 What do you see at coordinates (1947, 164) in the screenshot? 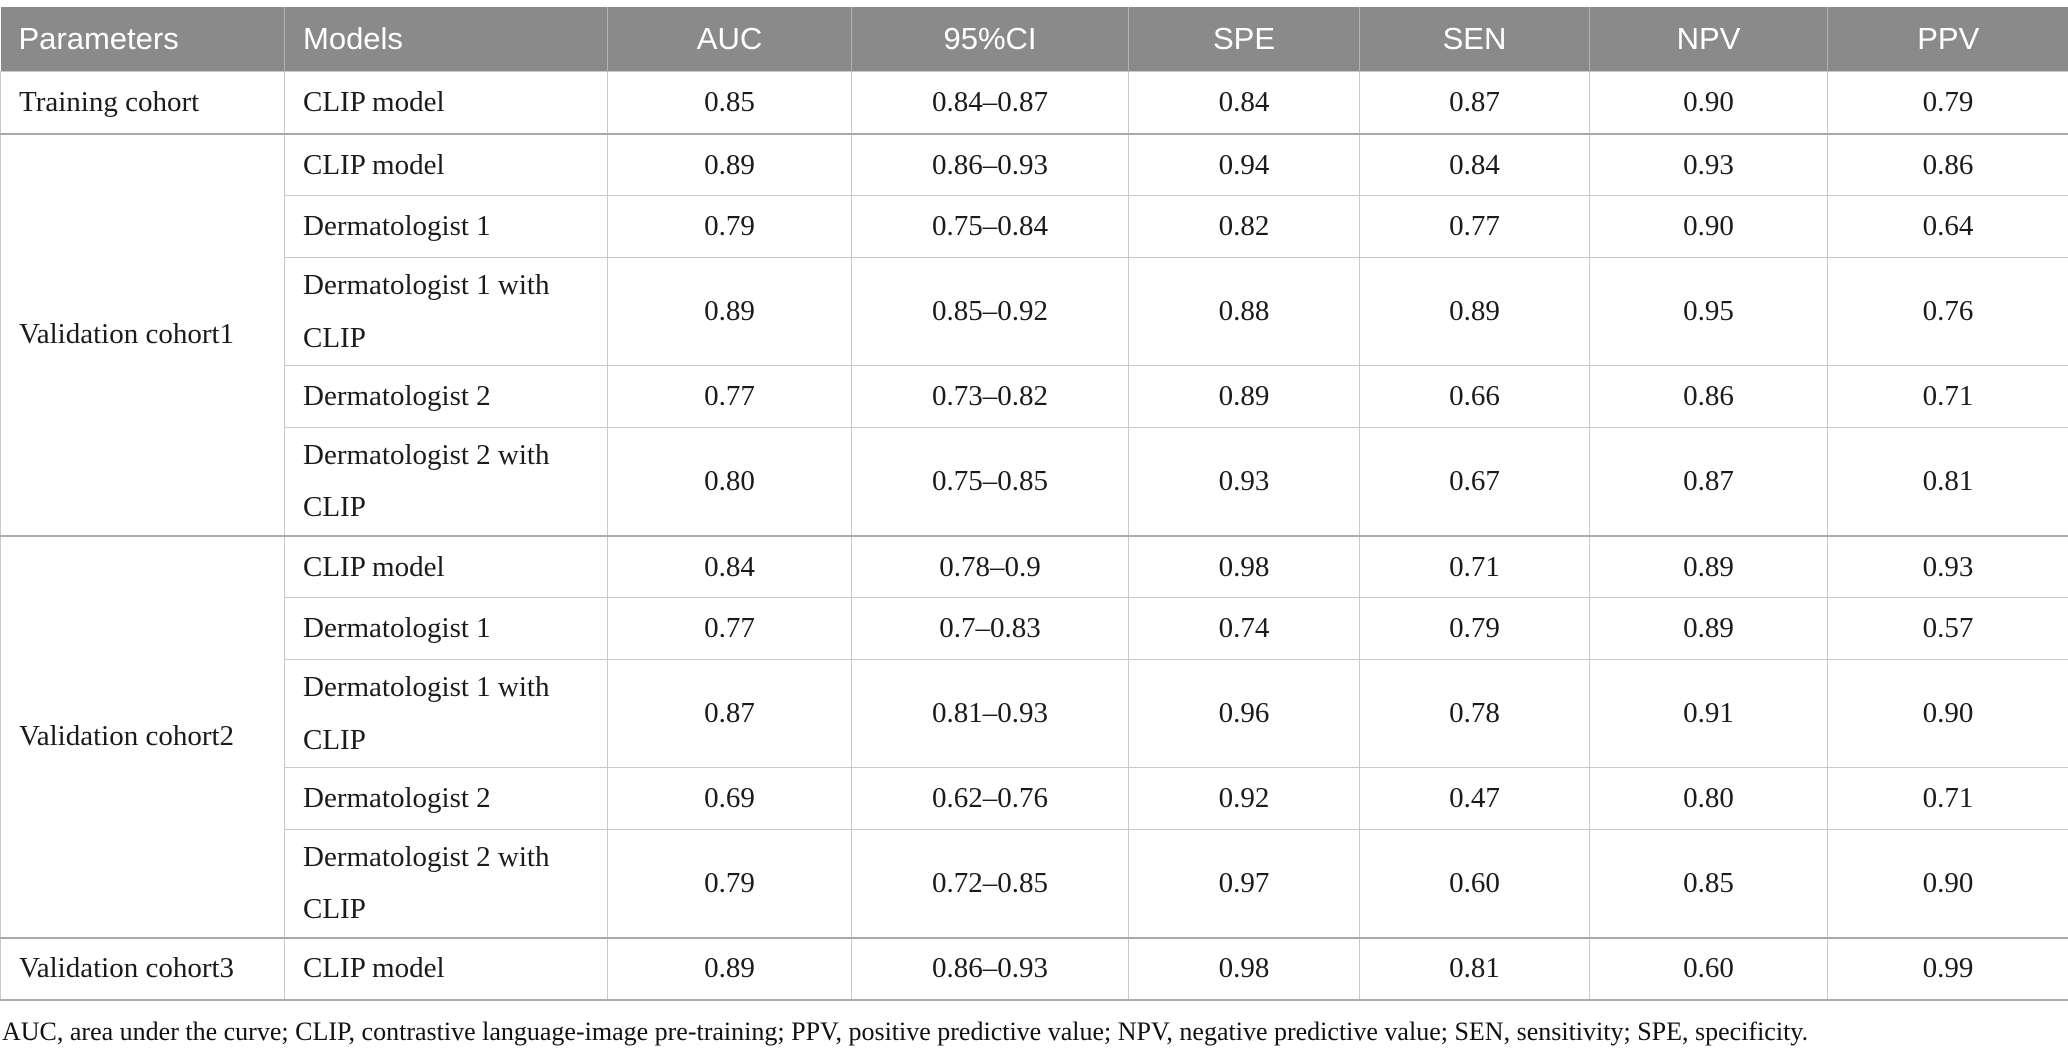
I see `cell-ppv: 0.86` at bounding box center [1947, 164].